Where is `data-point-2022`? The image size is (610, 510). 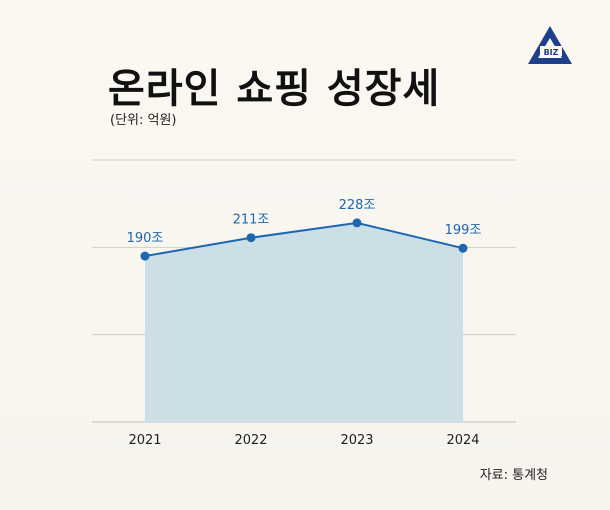 data-point-2022 is located at coordinates (251, 238).